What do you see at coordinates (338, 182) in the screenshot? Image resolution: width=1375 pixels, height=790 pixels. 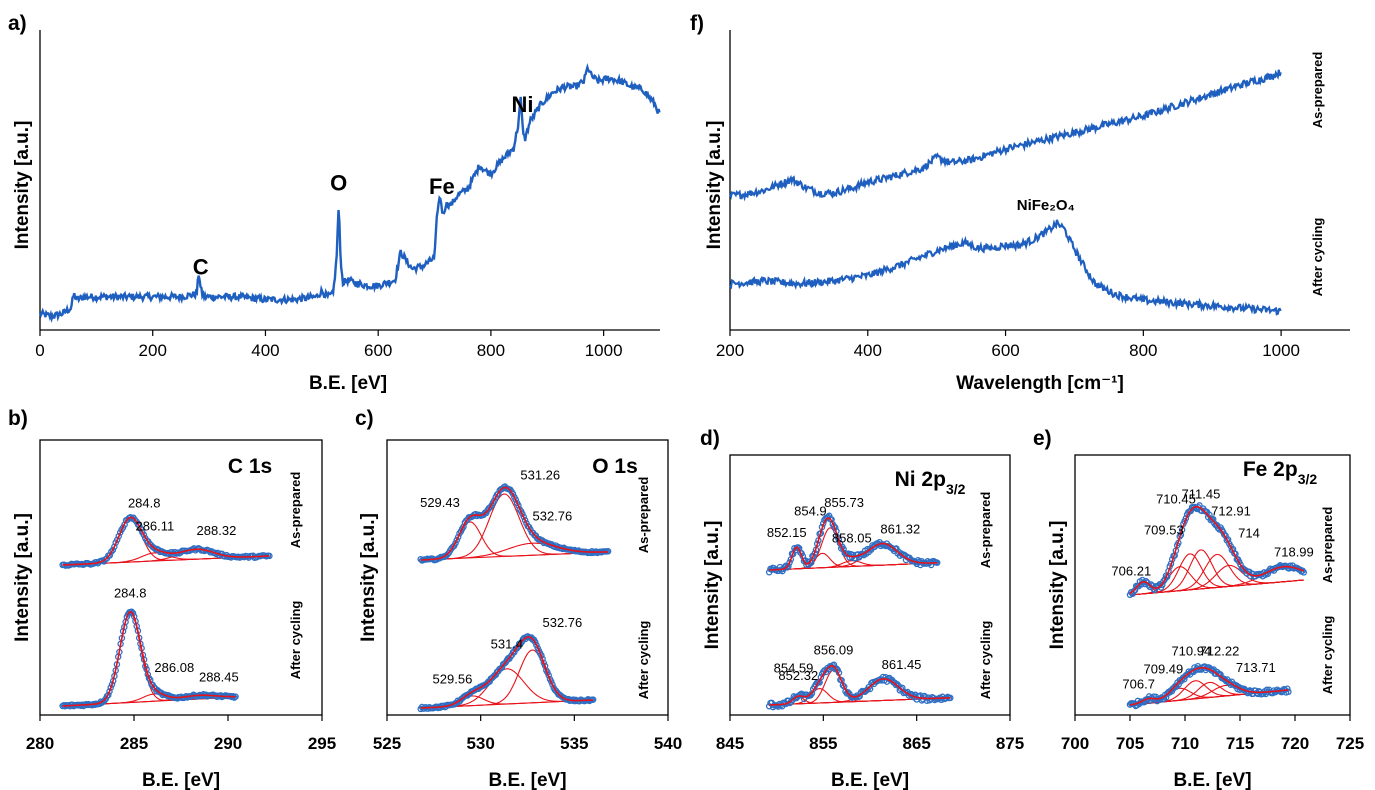 I see `panel-a-peak-label: O` at bounding box center [338, 182].